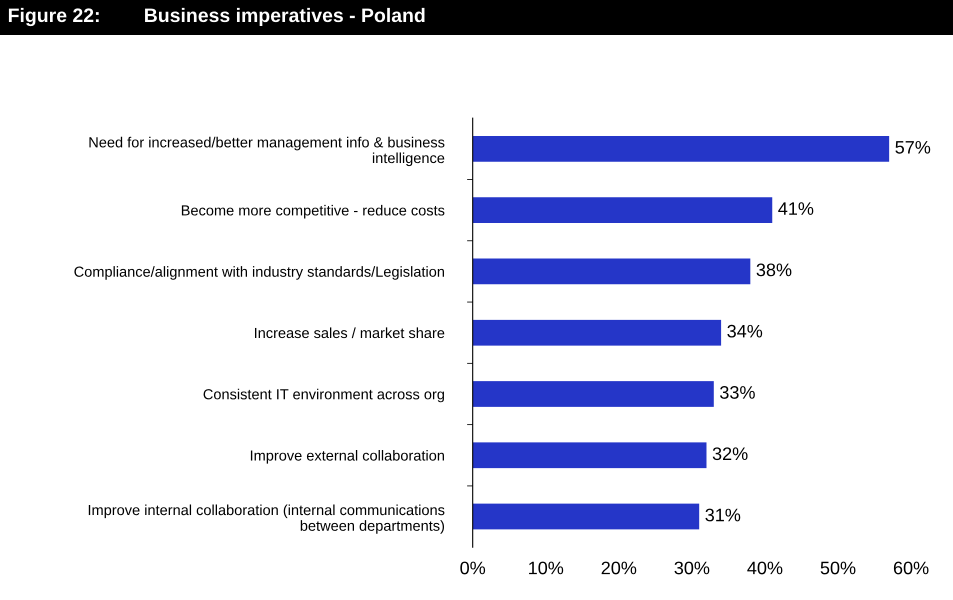  I want to click on data-label: 34%, so click(744, 331).